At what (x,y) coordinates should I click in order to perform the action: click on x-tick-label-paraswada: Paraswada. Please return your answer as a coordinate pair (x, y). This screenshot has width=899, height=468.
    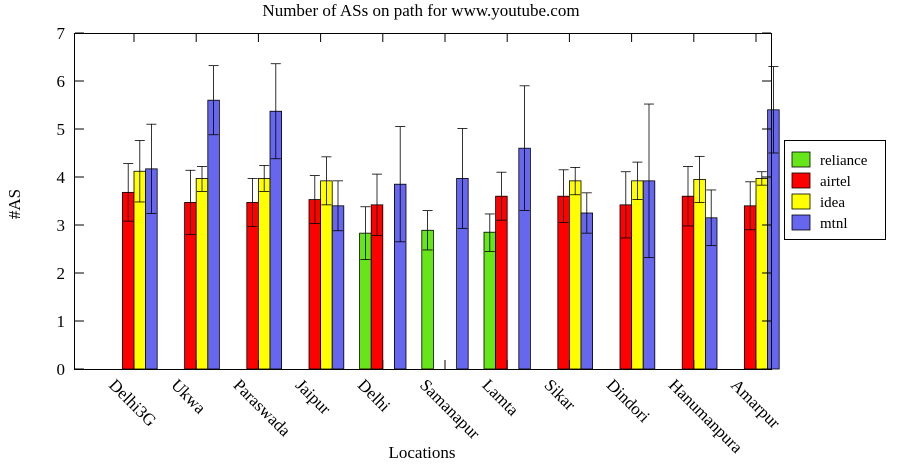
    Looking at the image, I should click on (262, 407).